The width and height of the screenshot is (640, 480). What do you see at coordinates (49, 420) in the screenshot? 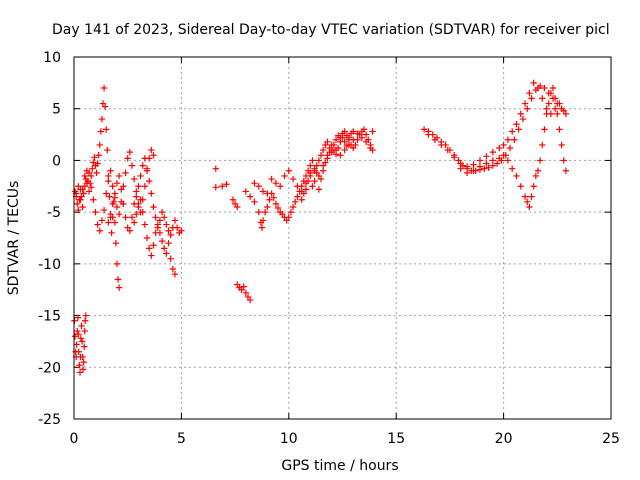
I see `y-tick-label: -25` at bounding box center [49, 420].